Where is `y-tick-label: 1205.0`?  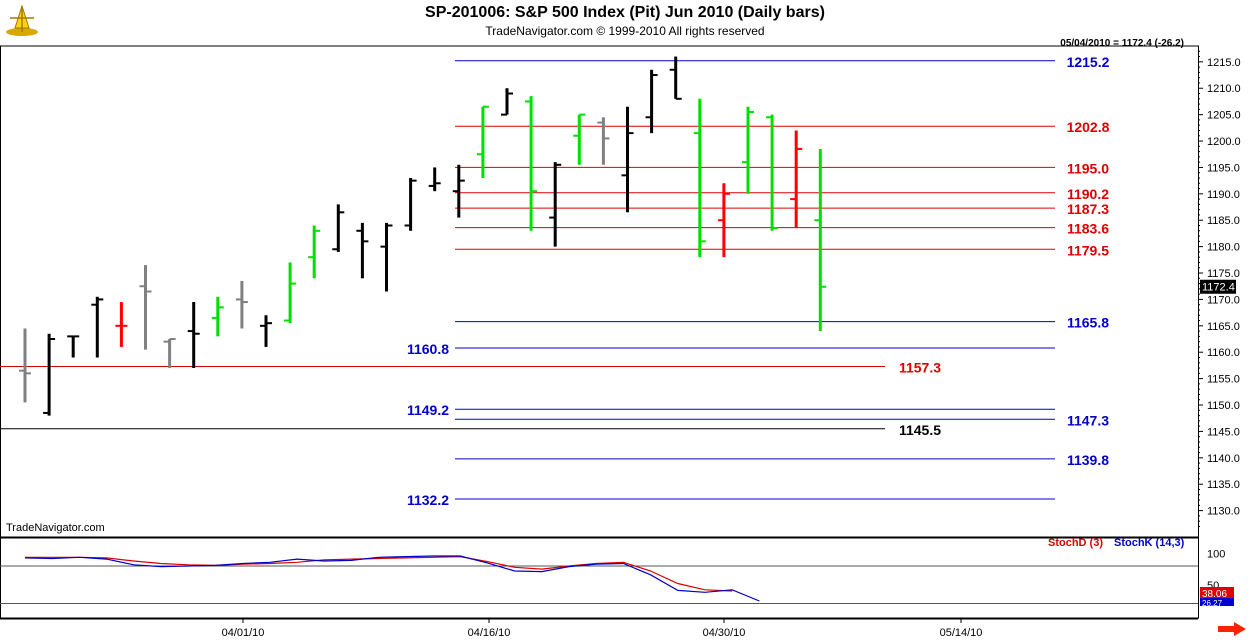
y-tick-label: 1205.0 is located at coordinates (1224, 116).